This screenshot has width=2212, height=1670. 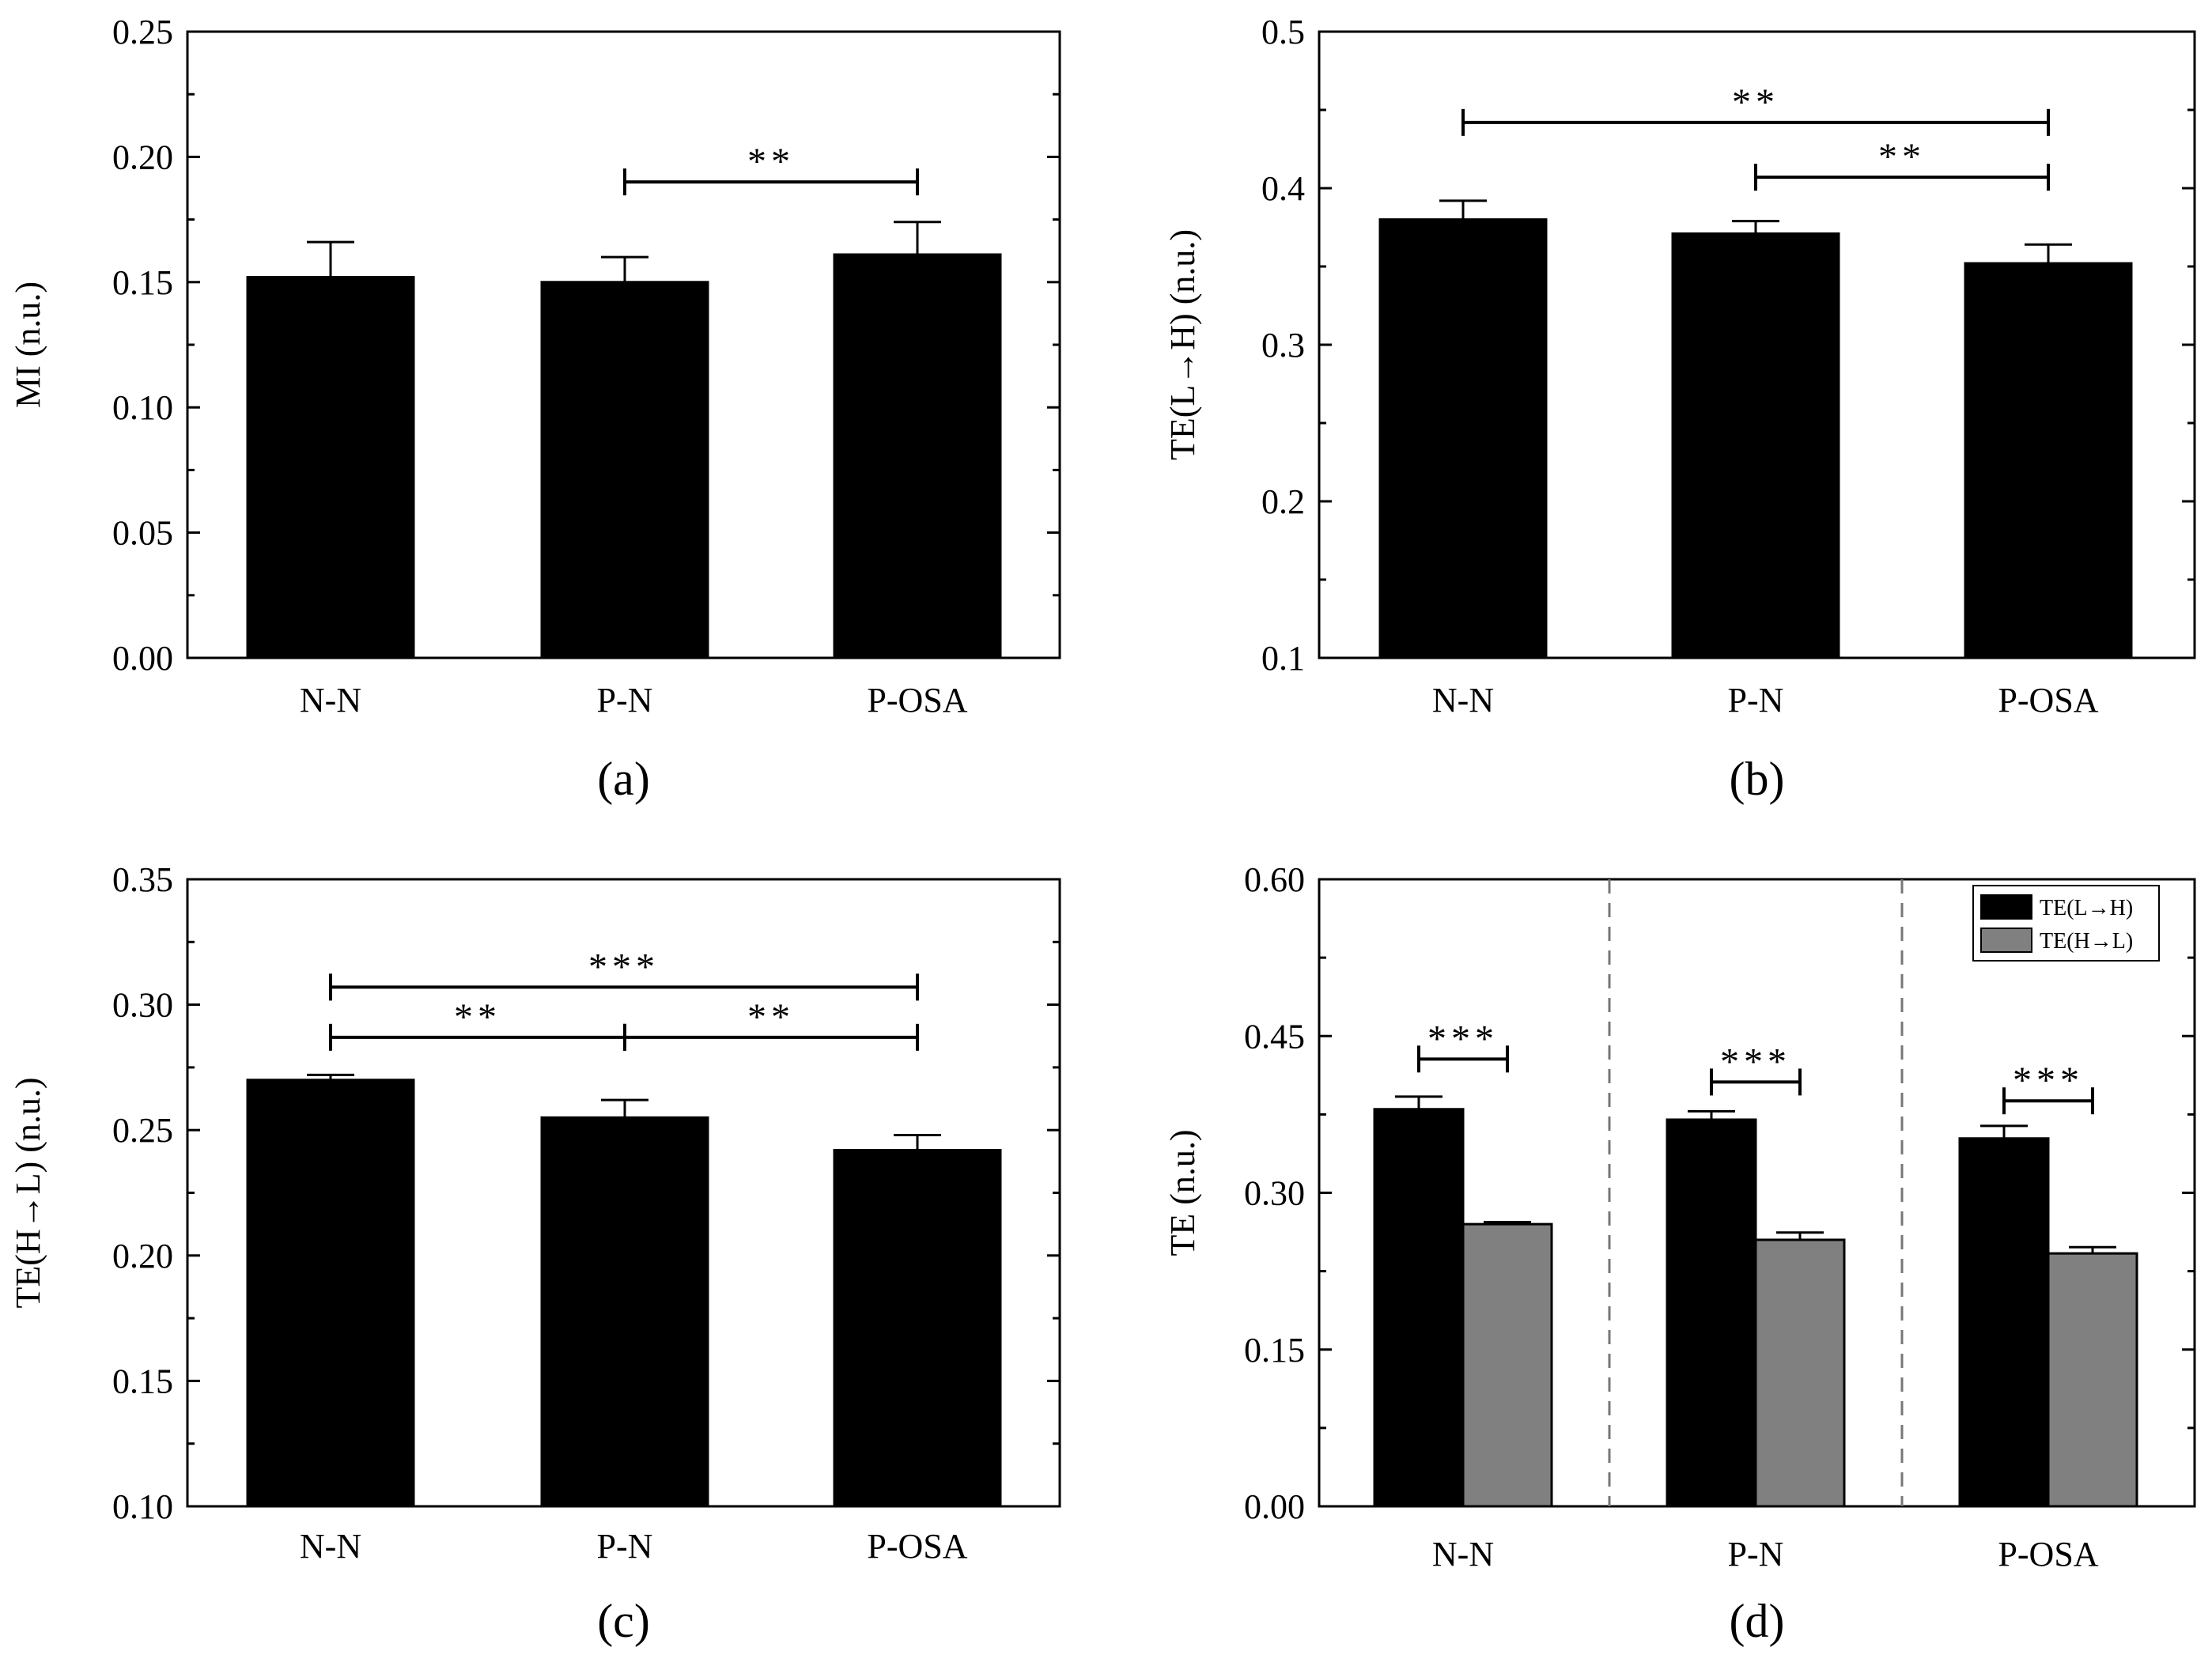 What do you see at coordinates (28, 1193) in the screenshot?
I see `y-axis-title: TE(H→L) (n.u.)` at bounding box center [28, 1193].